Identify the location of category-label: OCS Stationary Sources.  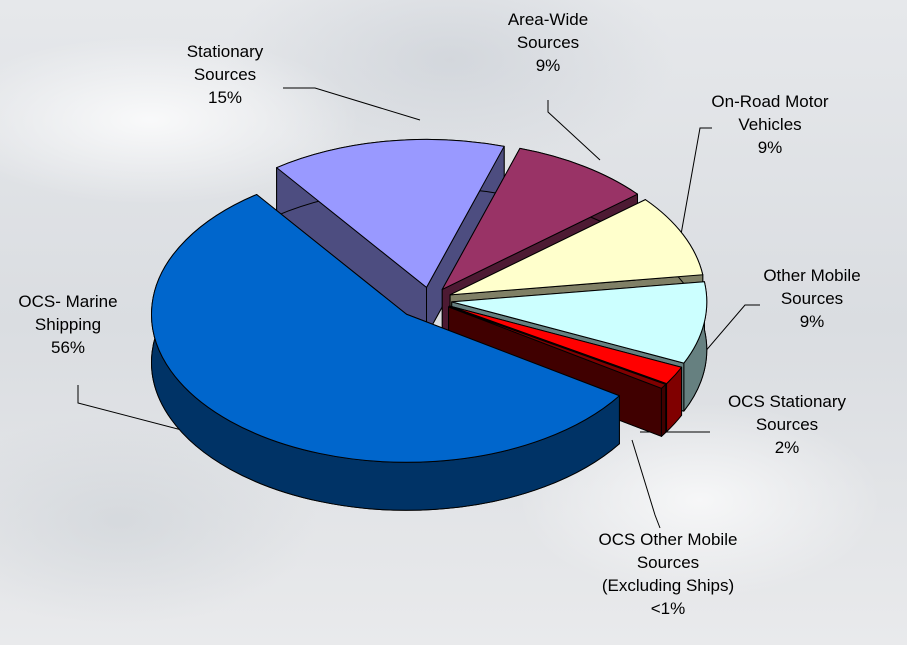
(787, 413).